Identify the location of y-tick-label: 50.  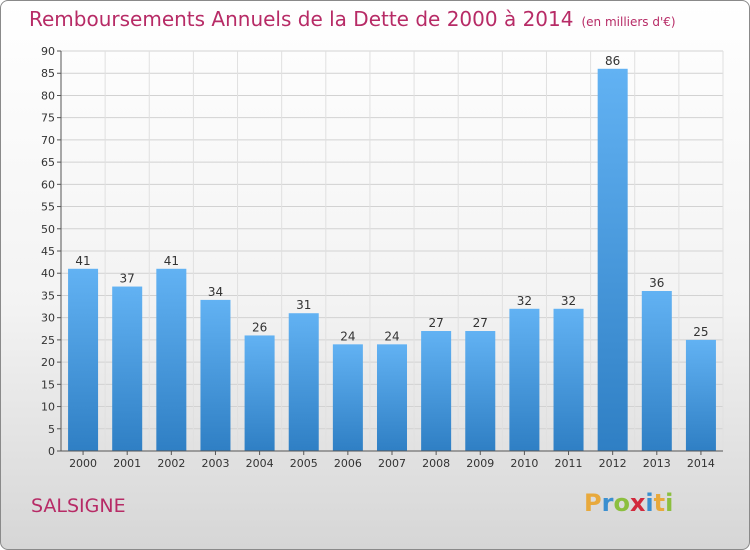
(48, 229).